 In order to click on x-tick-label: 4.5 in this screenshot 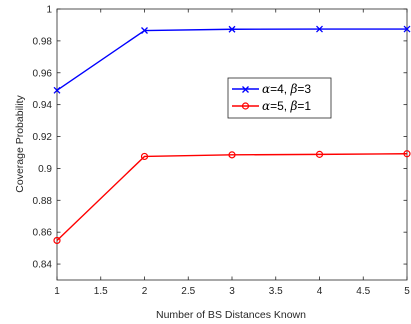, I will do `click(363, 291)`.